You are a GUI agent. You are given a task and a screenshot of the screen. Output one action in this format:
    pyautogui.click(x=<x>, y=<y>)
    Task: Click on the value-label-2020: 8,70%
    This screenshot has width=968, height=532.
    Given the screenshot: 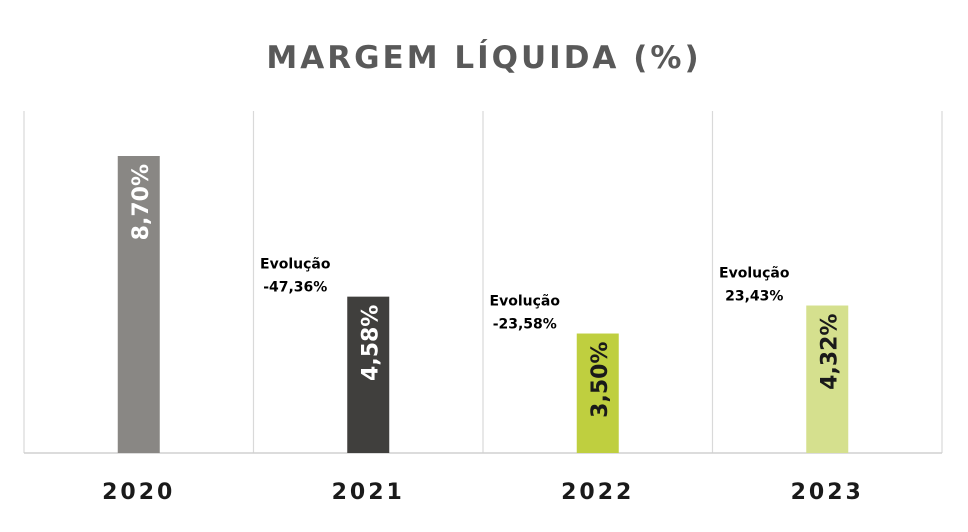 What is the action you would take?
    pyautogui.click(x=141, y=202)
    